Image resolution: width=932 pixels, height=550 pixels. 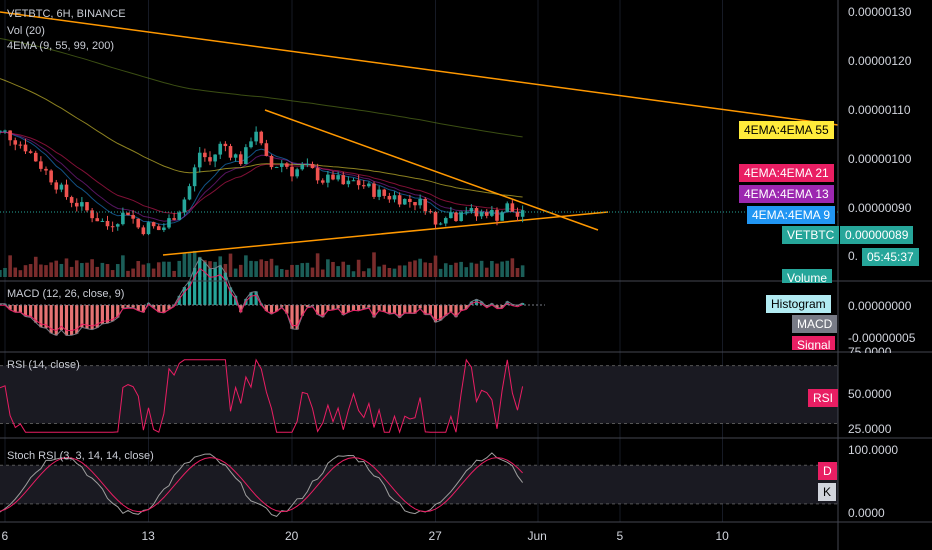 I want to click on stoch-tick: 0.0000, so click(x=866, y=513).